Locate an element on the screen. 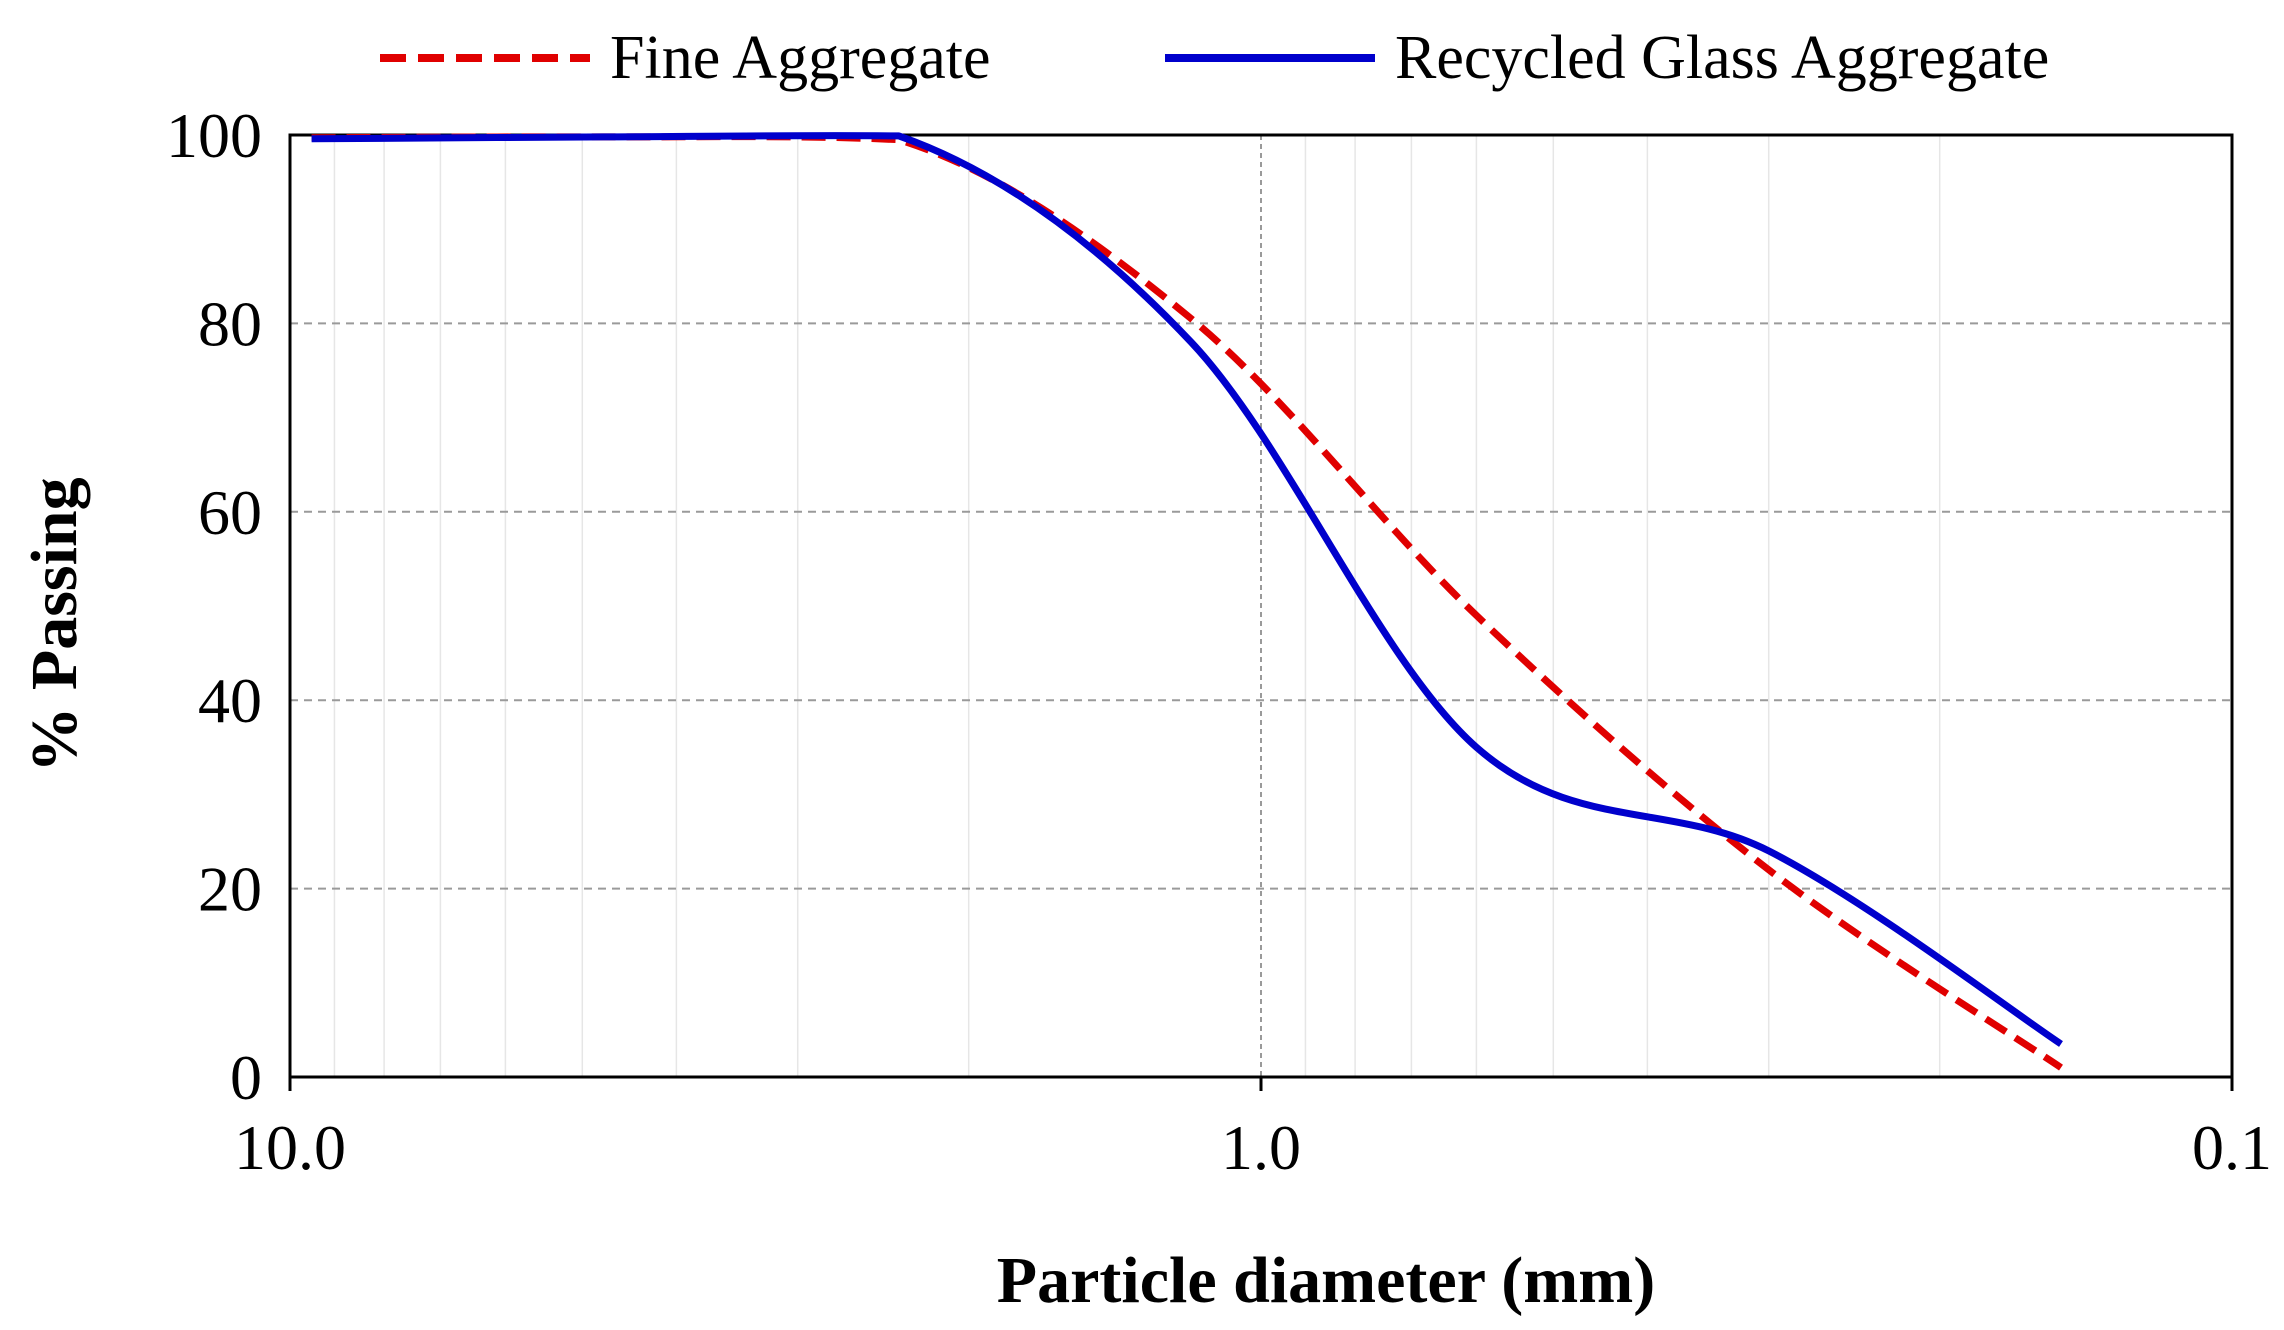  x-tick-label: 1.0 is located at coordinates (1261, 1147).